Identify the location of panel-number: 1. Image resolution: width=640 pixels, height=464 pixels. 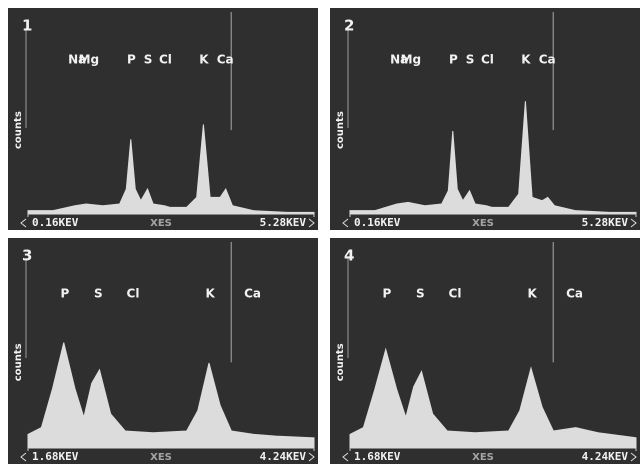
(27, 26).